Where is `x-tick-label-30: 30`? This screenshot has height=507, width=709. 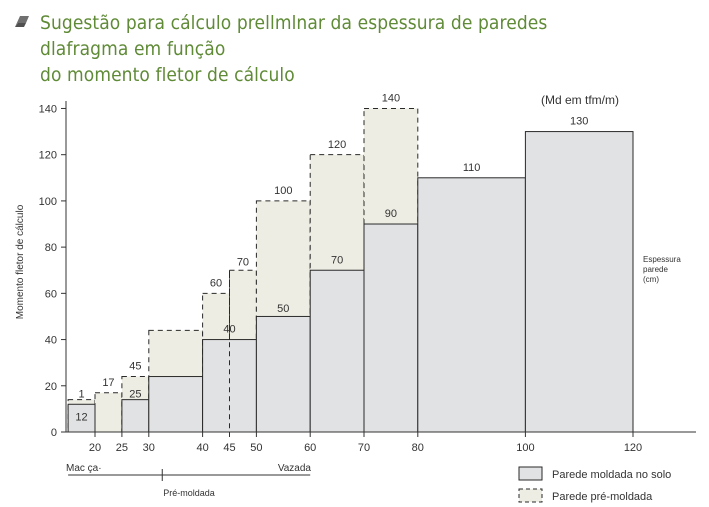 x-tick-label-30: 30 is located at coordinates (149, 448).